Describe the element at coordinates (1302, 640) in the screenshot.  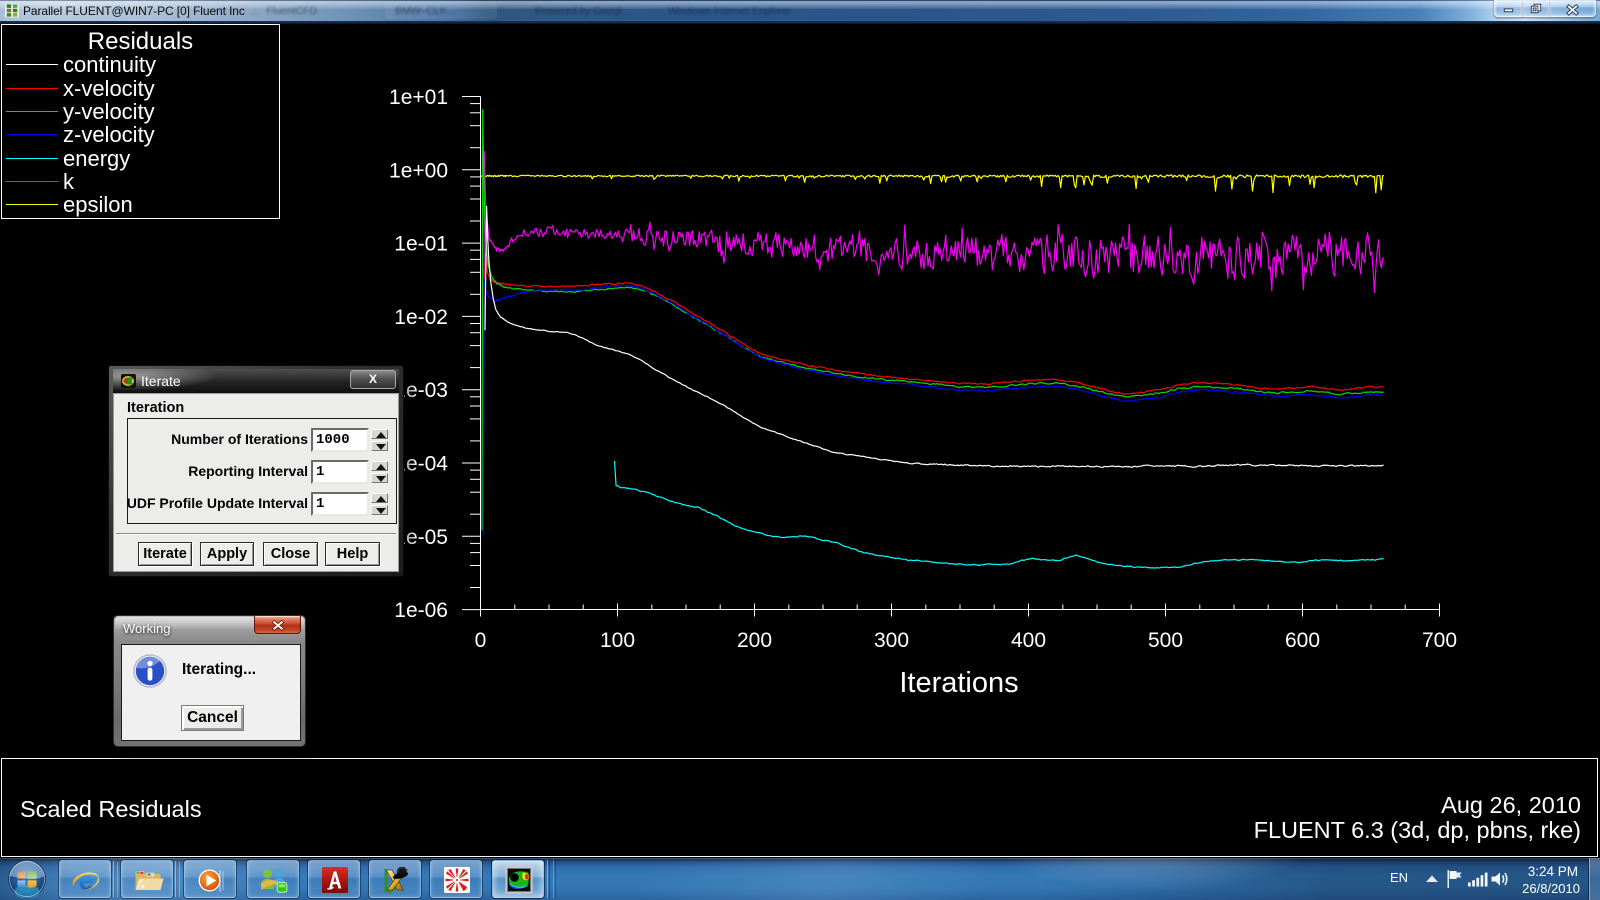
I see `svg-text: 600` at that location.